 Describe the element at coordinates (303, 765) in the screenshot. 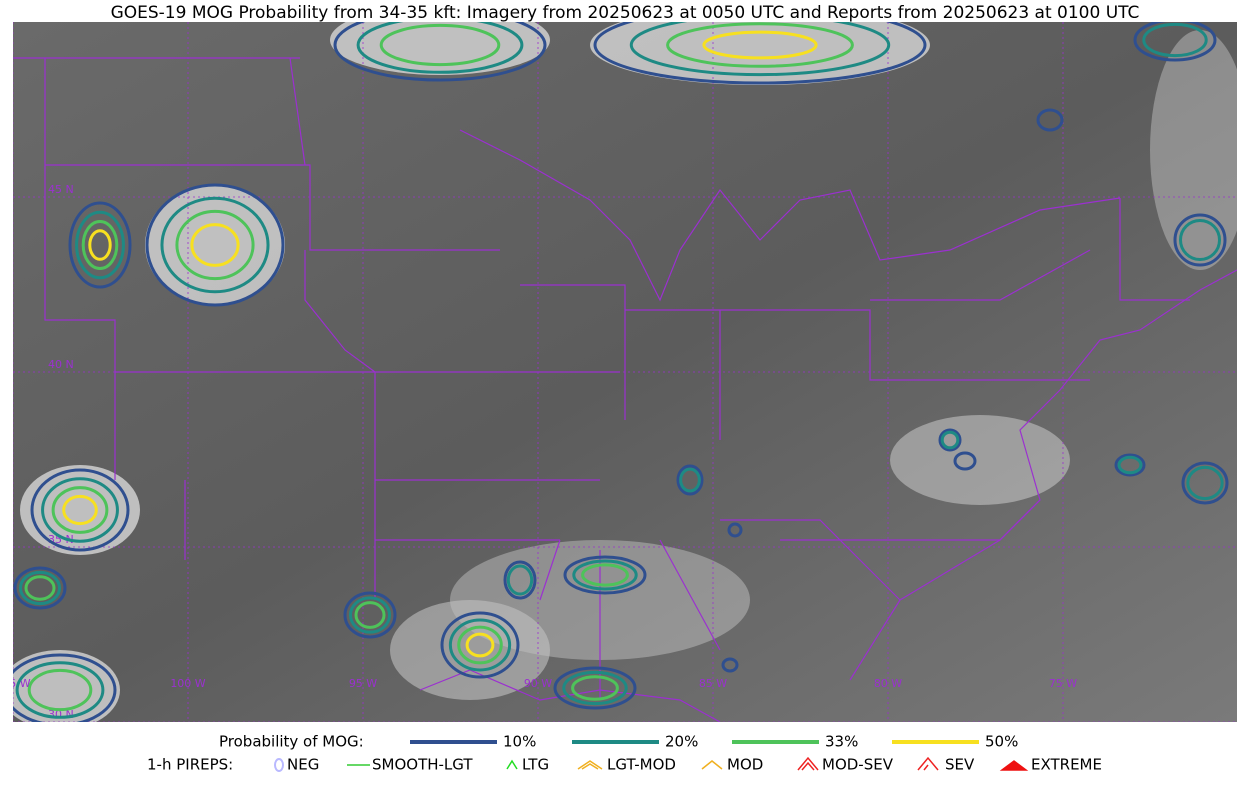

I see `legend-label: NEG` at that location.